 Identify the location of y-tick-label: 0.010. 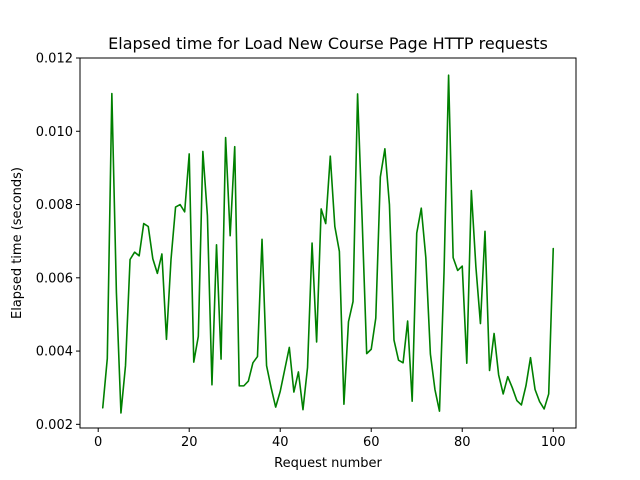
(54, 132).